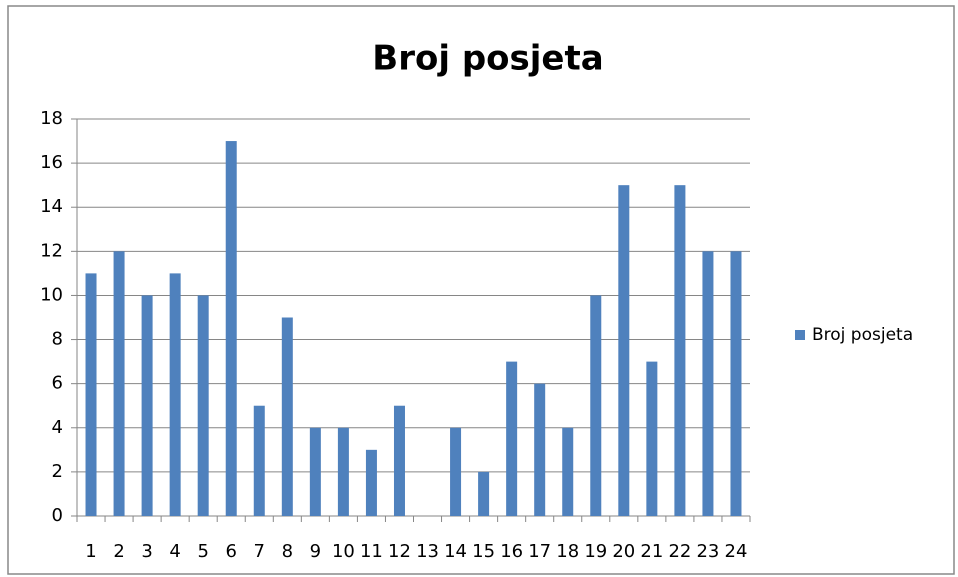 This screenshot has width=958, height=577. Describe the element at coordinates (315, 551) in the screenshot. I see `x-tick-label: 9` at that location.